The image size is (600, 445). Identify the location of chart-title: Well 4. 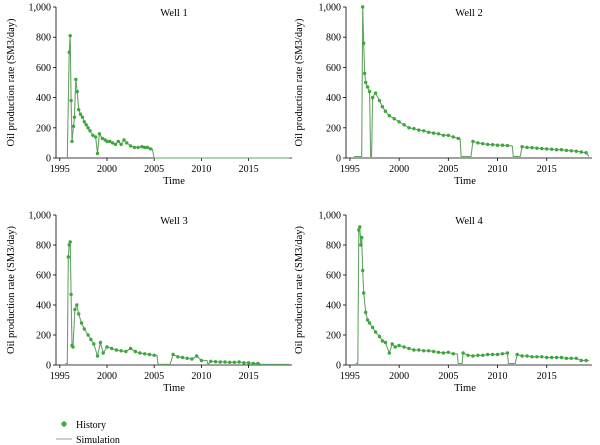
(469, 221).